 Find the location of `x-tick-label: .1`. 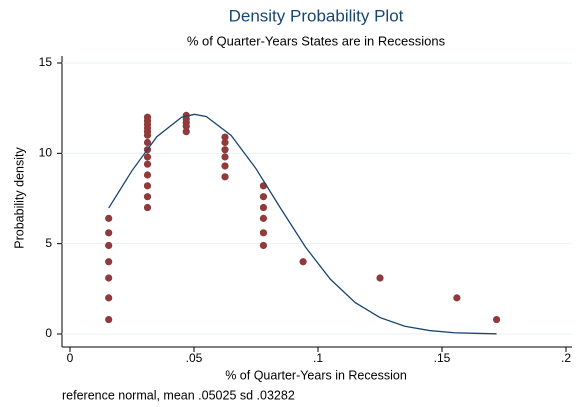

x-tick-label: .1 is located at coordinates (318, 358).